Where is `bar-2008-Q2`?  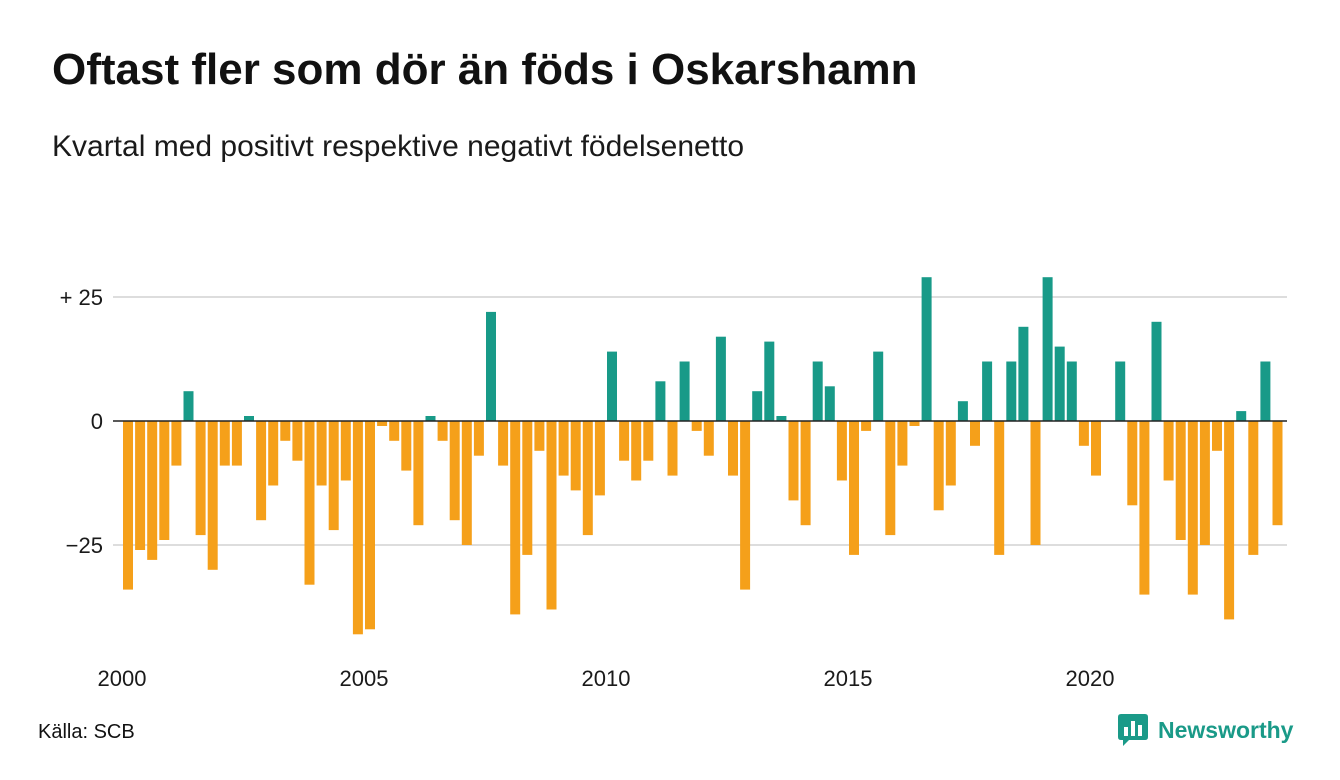 bar-2008-Q2 is located at coordinates (527, 488).